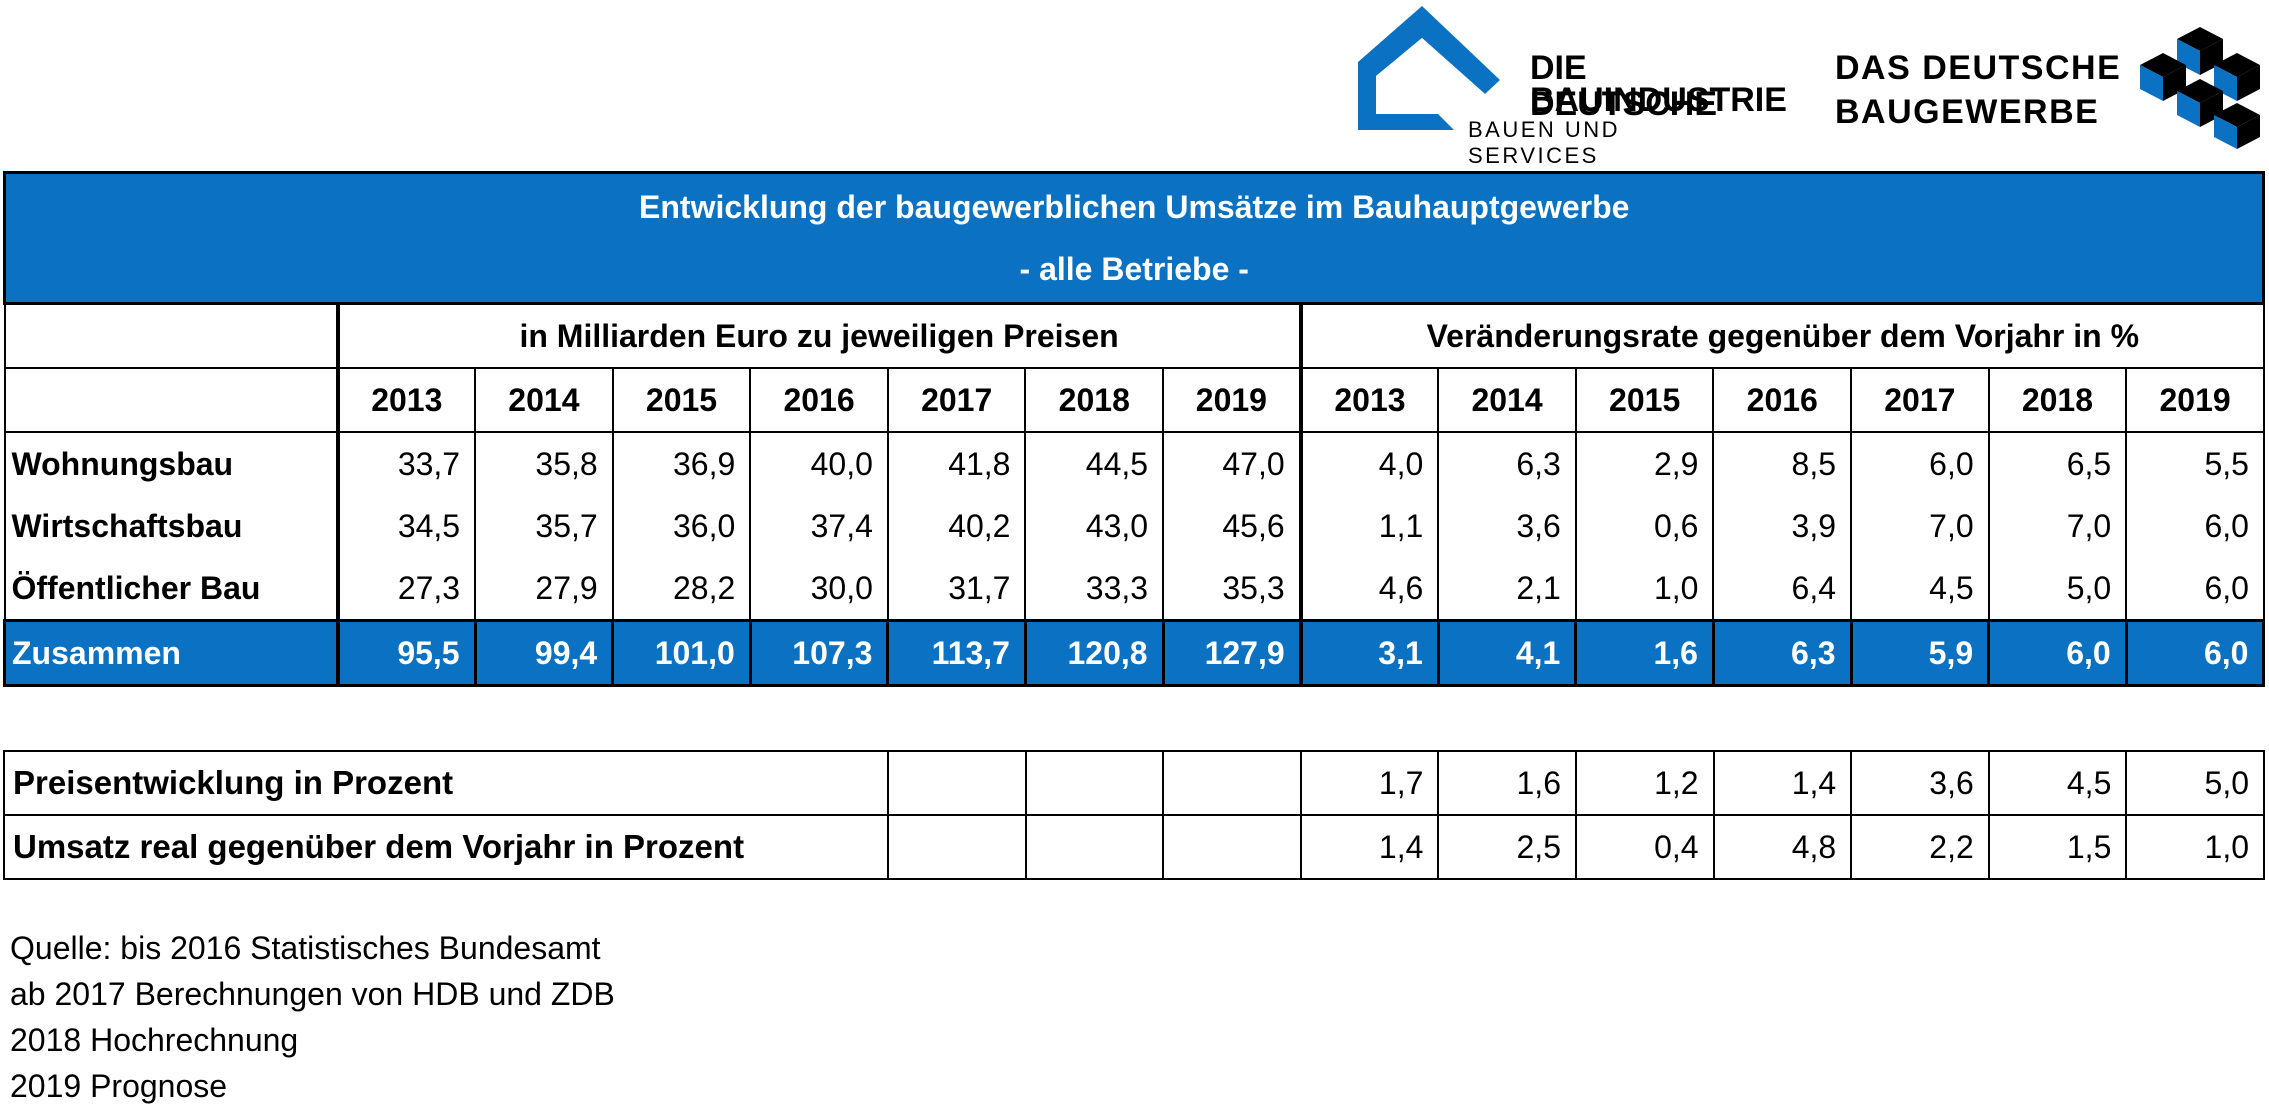  Describe the element at coordinates (446, 783) in the screenshot. I see `row-label: Preisentwicklung in Prozent` at that location.